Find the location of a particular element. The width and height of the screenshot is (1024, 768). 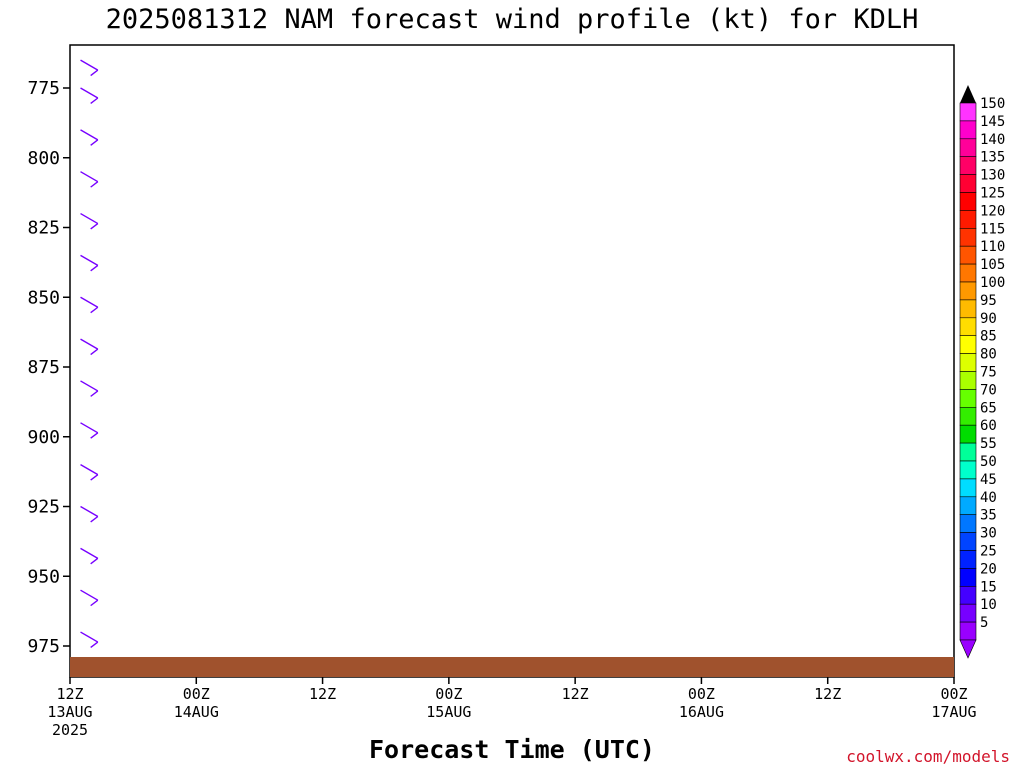

colorbar-label: 20 is located at coordinates (988, 569).